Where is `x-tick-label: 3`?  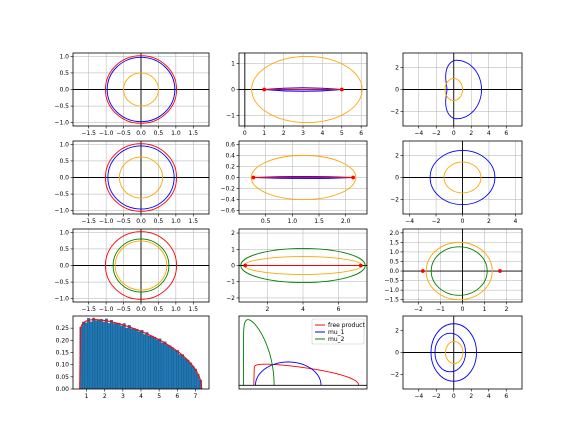
x-tick-label: 3 is located at coordinates (303, 133).